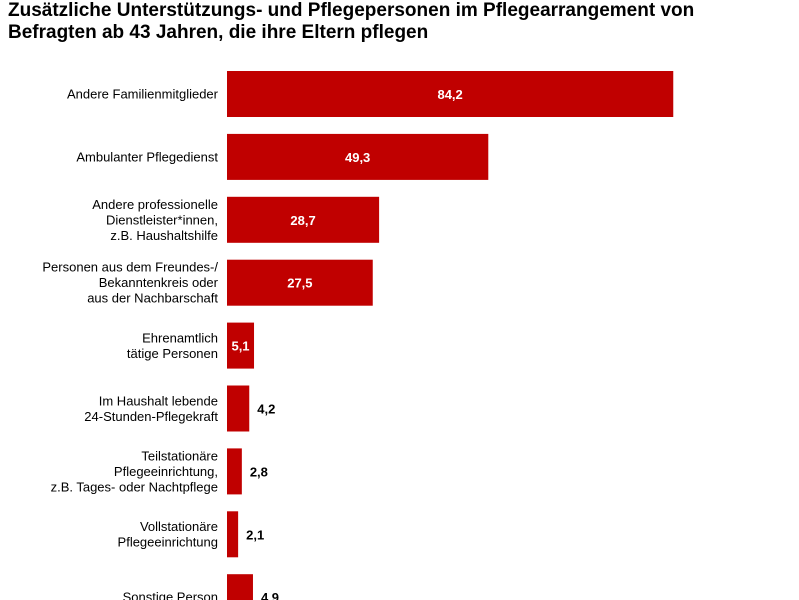 This screenshot has height=600, width=799. Describe the element at coordinates (172, 345) in the screenshot. I see `category-label: Ehrenamtlich tätige Personen` at that location.